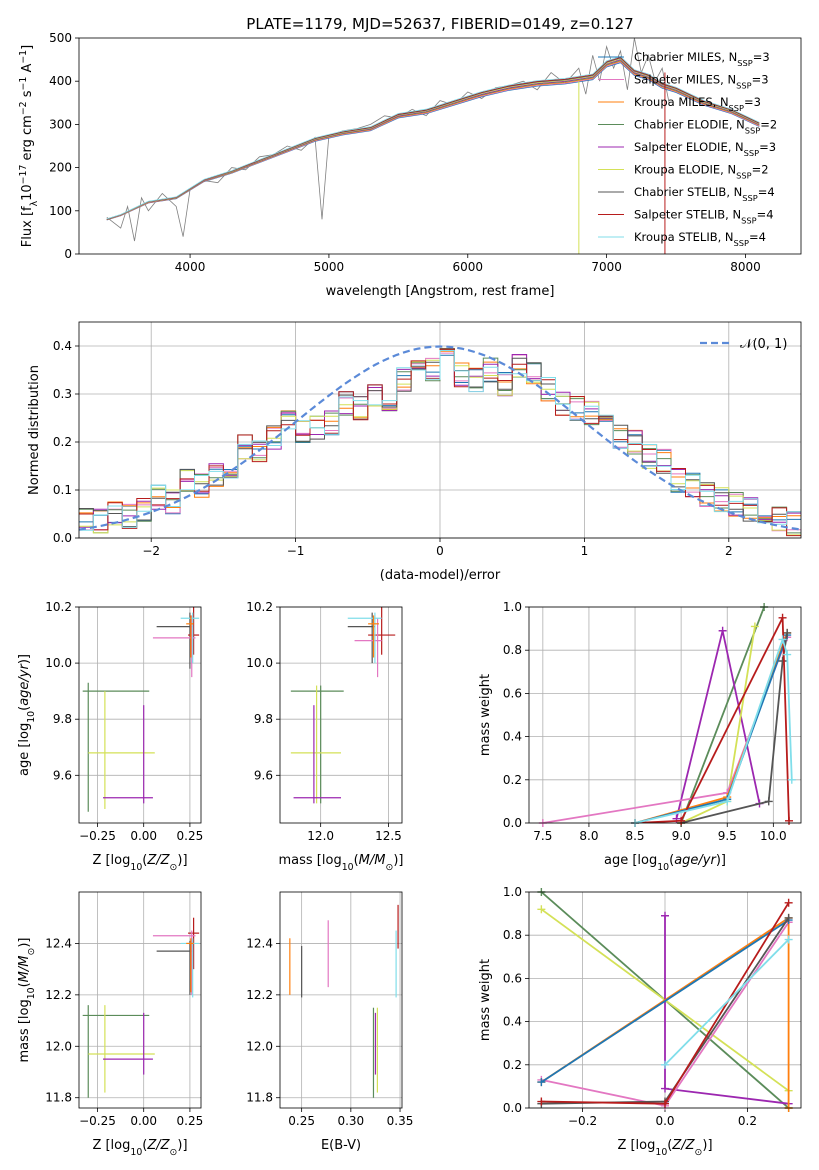  I want to click on axes-3: −0.25 0.00 0.25 9.6 9.8 10.0 10.2, so click(124, 721).